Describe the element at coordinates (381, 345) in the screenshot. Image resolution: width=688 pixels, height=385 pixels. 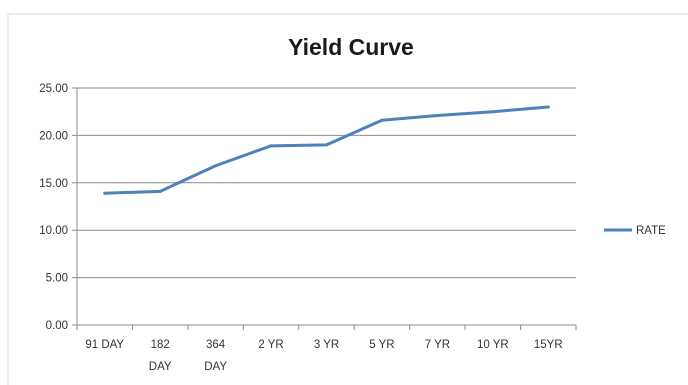
I see `x-tick-label: 5 YR` at that location.